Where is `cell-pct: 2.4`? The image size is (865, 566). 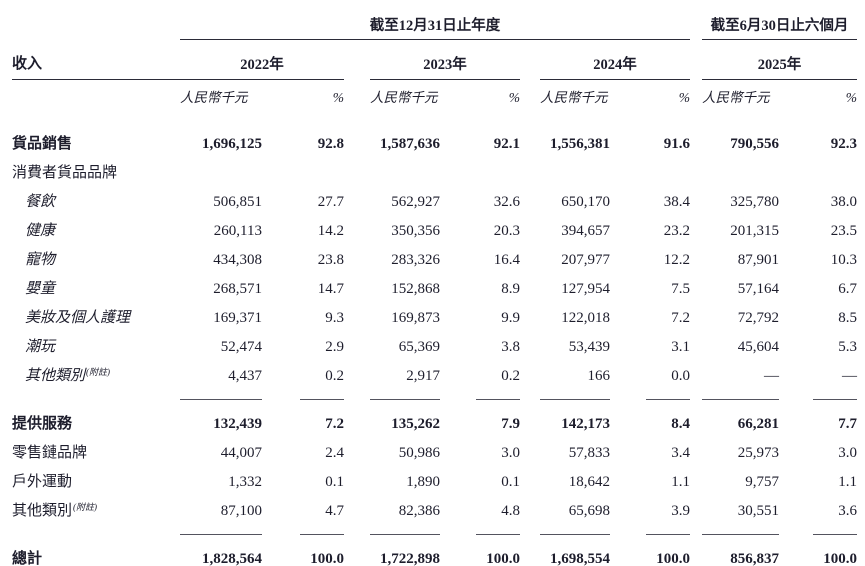
cell-pct: 2.4 is located at coordinates (334, 452).